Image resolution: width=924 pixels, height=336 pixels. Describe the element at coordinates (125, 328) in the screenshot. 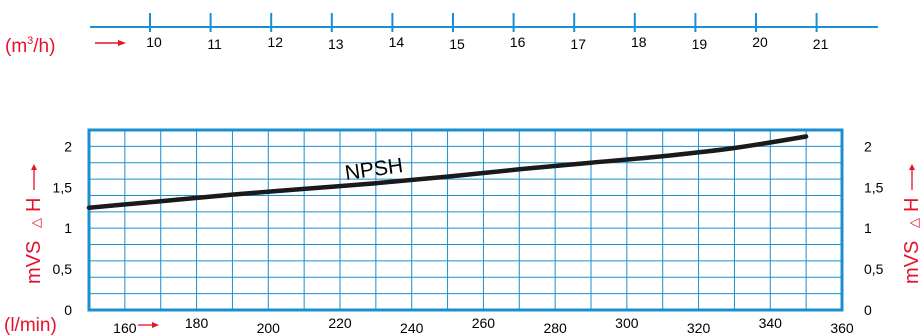

I see `x-tick-label: 160` at that location.